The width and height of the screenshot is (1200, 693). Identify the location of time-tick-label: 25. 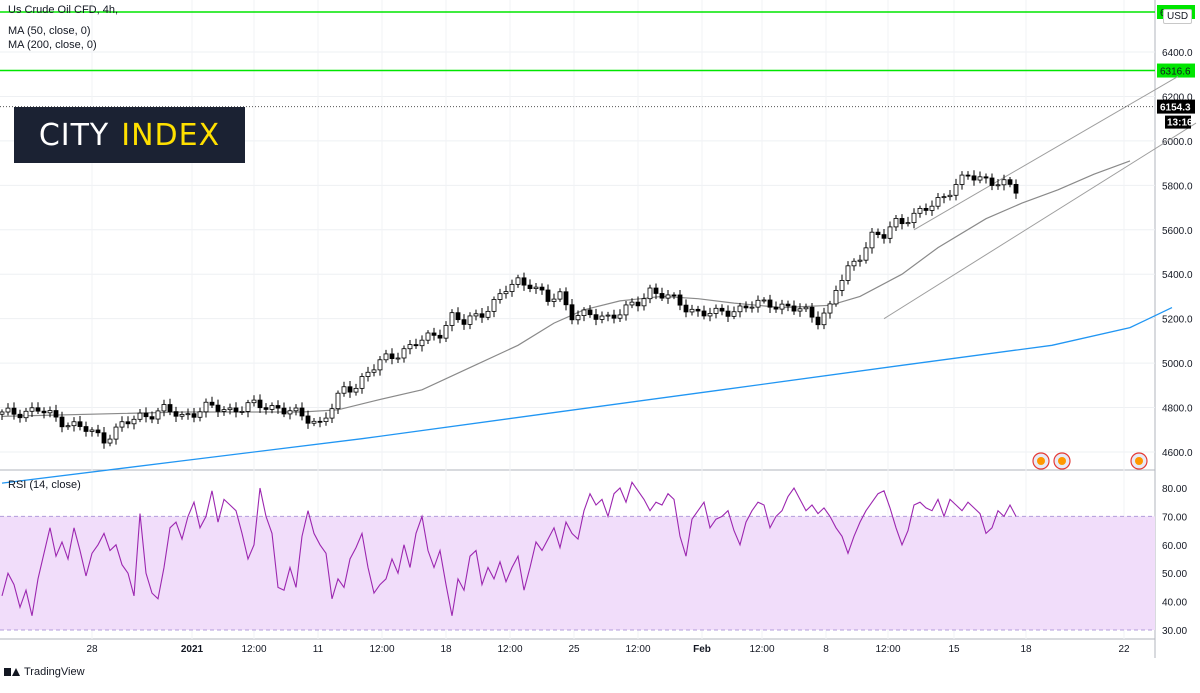
(574, 649).